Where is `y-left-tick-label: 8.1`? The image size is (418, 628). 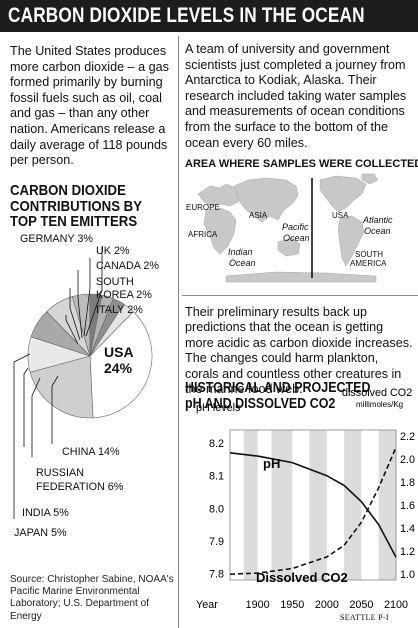 y-left-tick-label: 8.1 is located at coordinates (216, 477).